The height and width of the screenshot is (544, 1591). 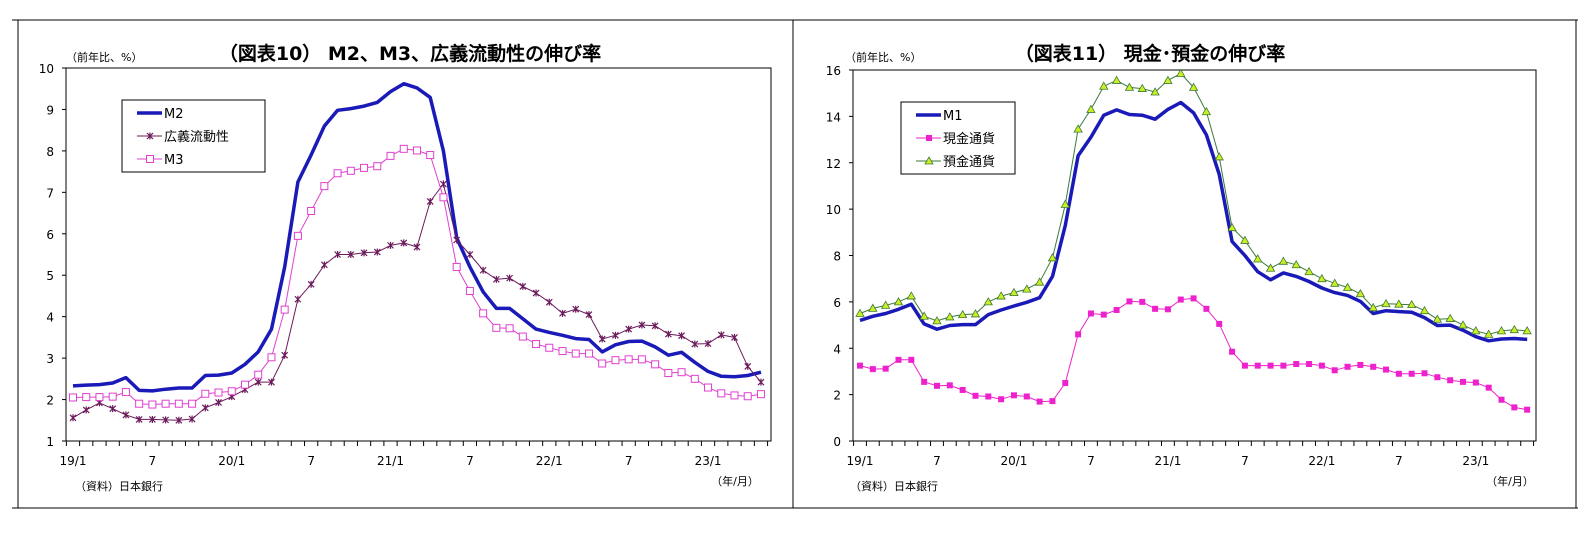 I want to click on x-tick-label: 22/1, so click(x=549, y=461).